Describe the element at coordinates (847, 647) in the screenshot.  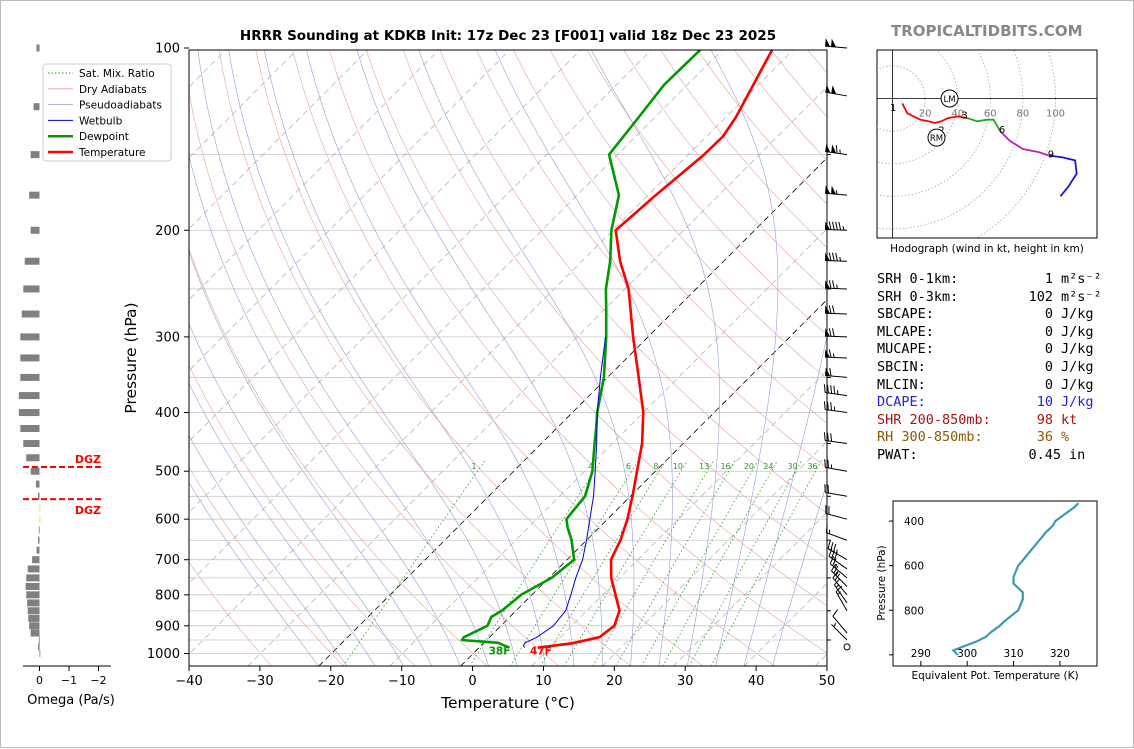
I see `calm-circle` at that location.